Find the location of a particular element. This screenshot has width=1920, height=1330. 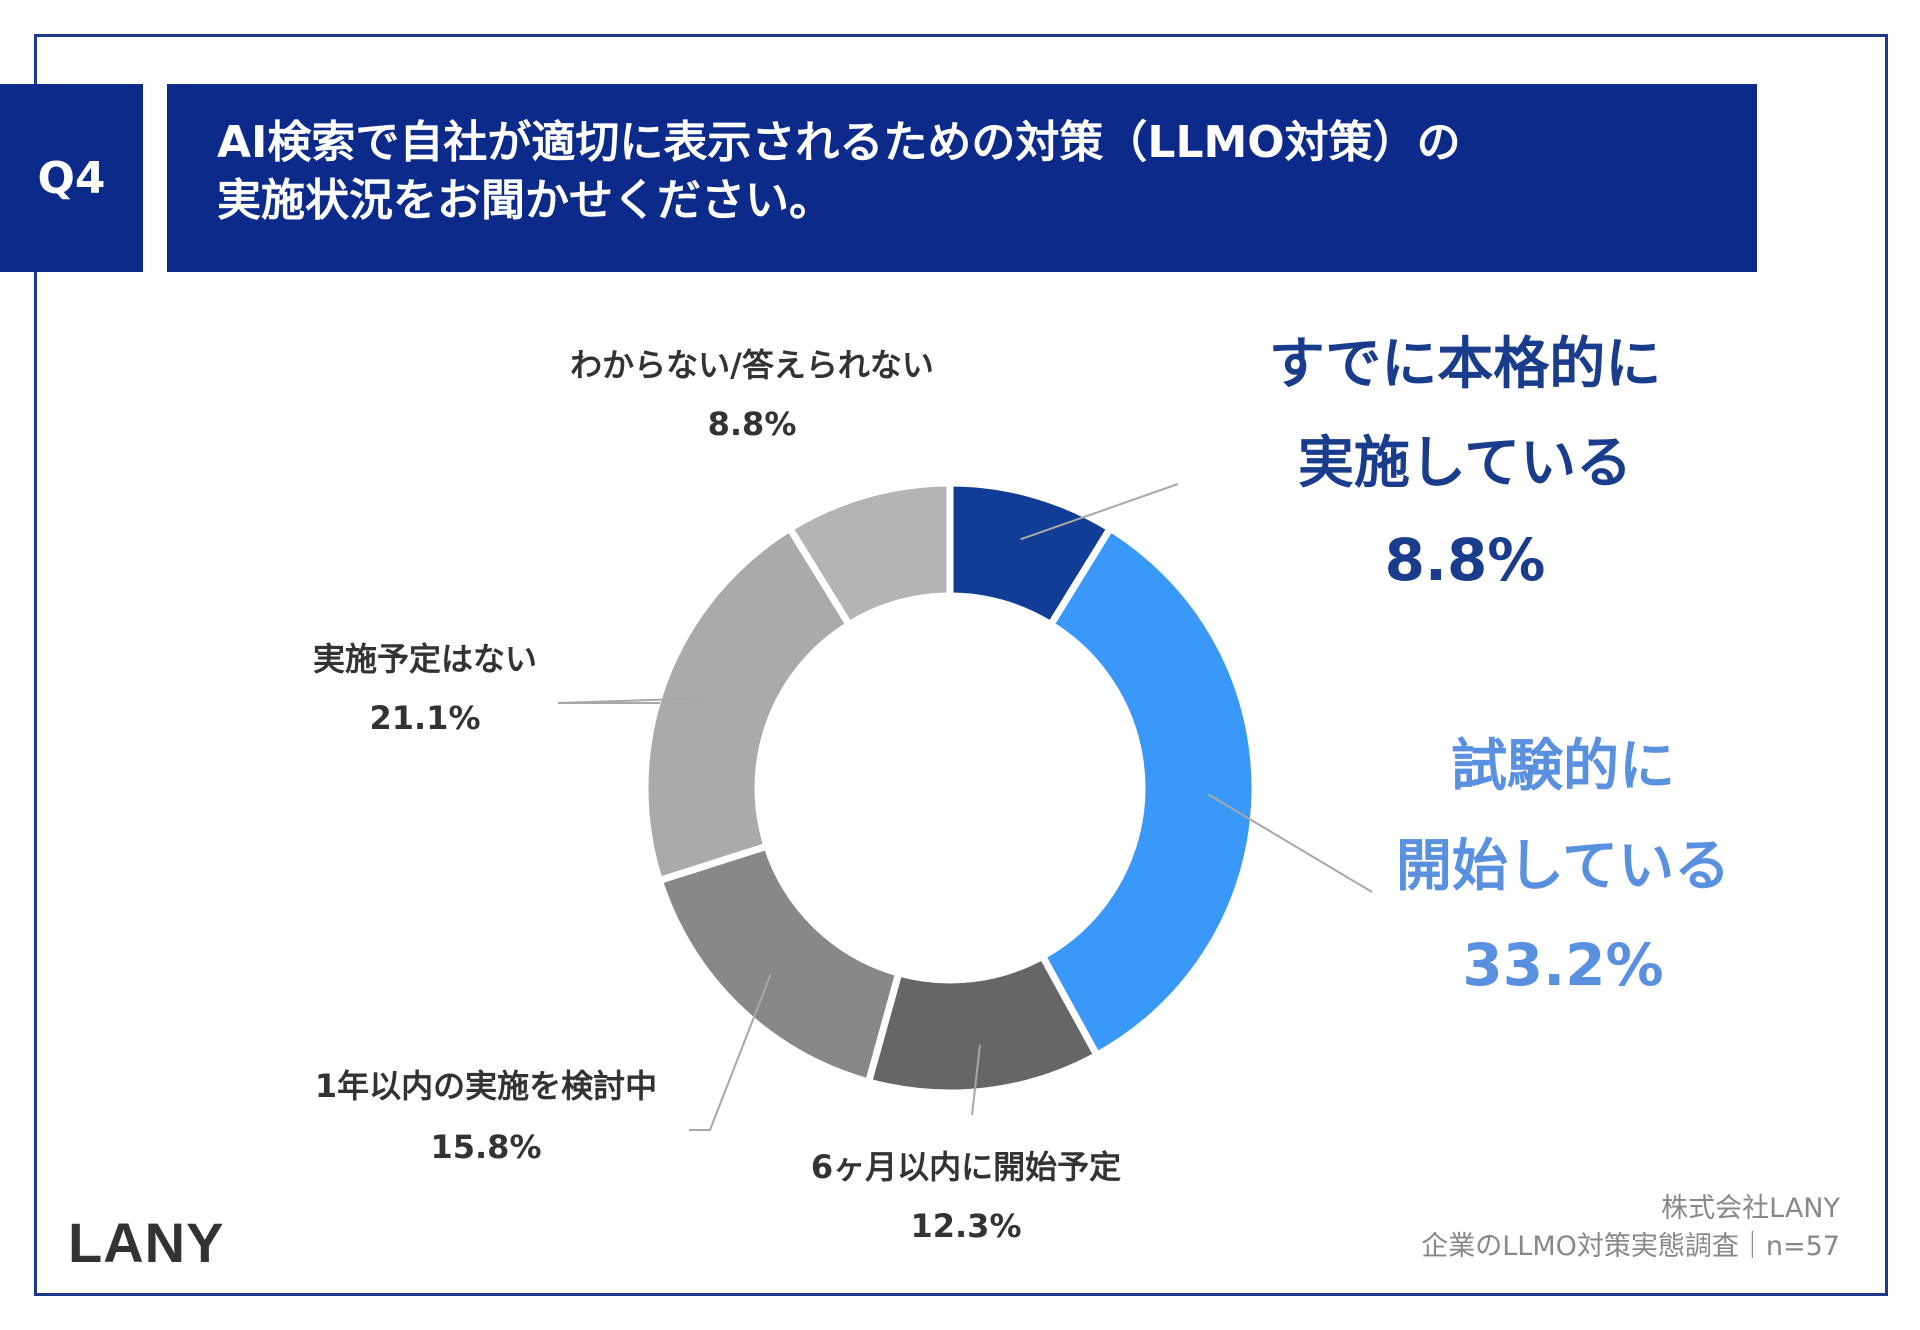

value-label-4: 15.8% is located at coordinates (485, 1147).